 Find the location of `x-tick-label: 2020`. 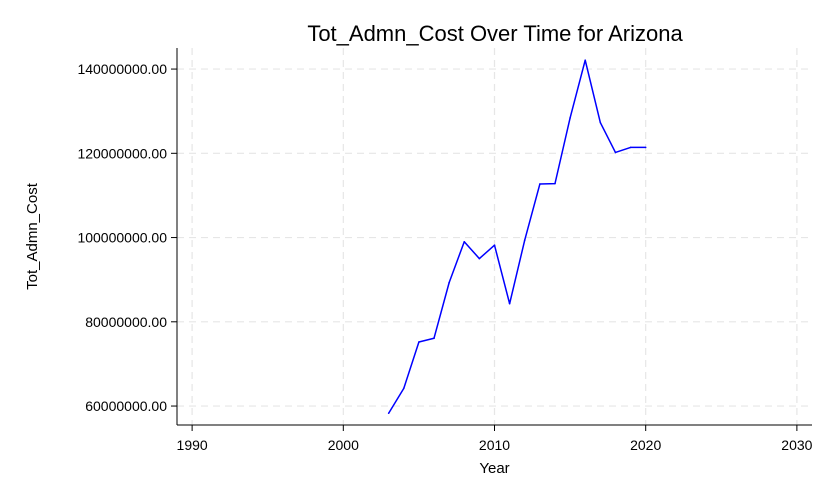

x-tick-label: 2020 is located at coordinates (645, 445).